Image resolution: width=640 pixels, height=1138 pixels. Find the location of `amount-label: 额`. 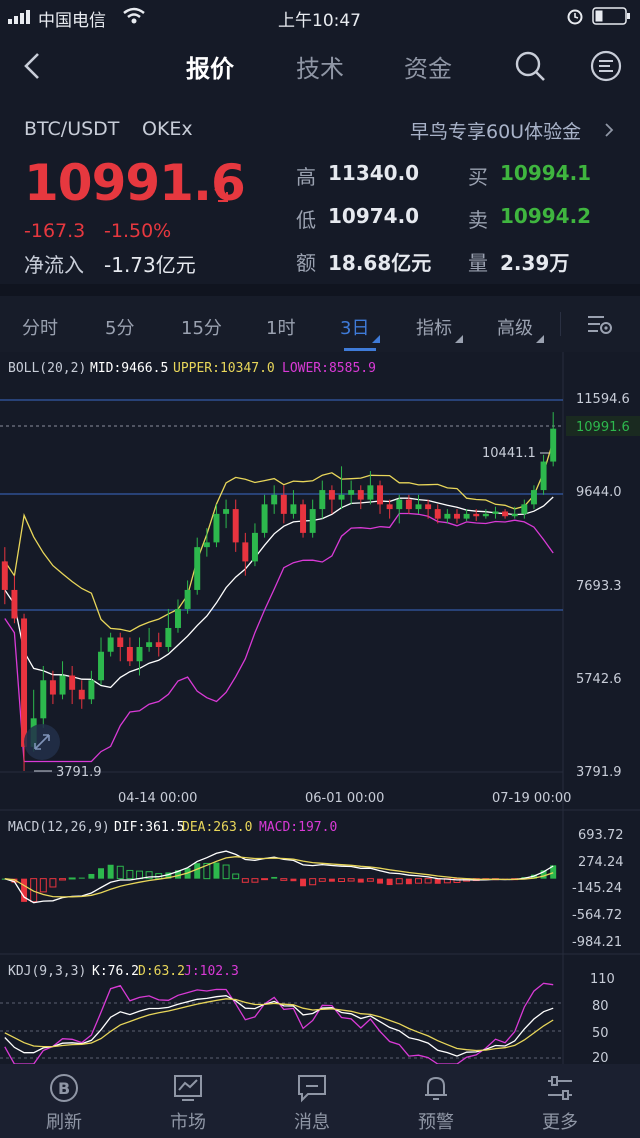

amount-label: 额 is located at coordinates (306, 263).